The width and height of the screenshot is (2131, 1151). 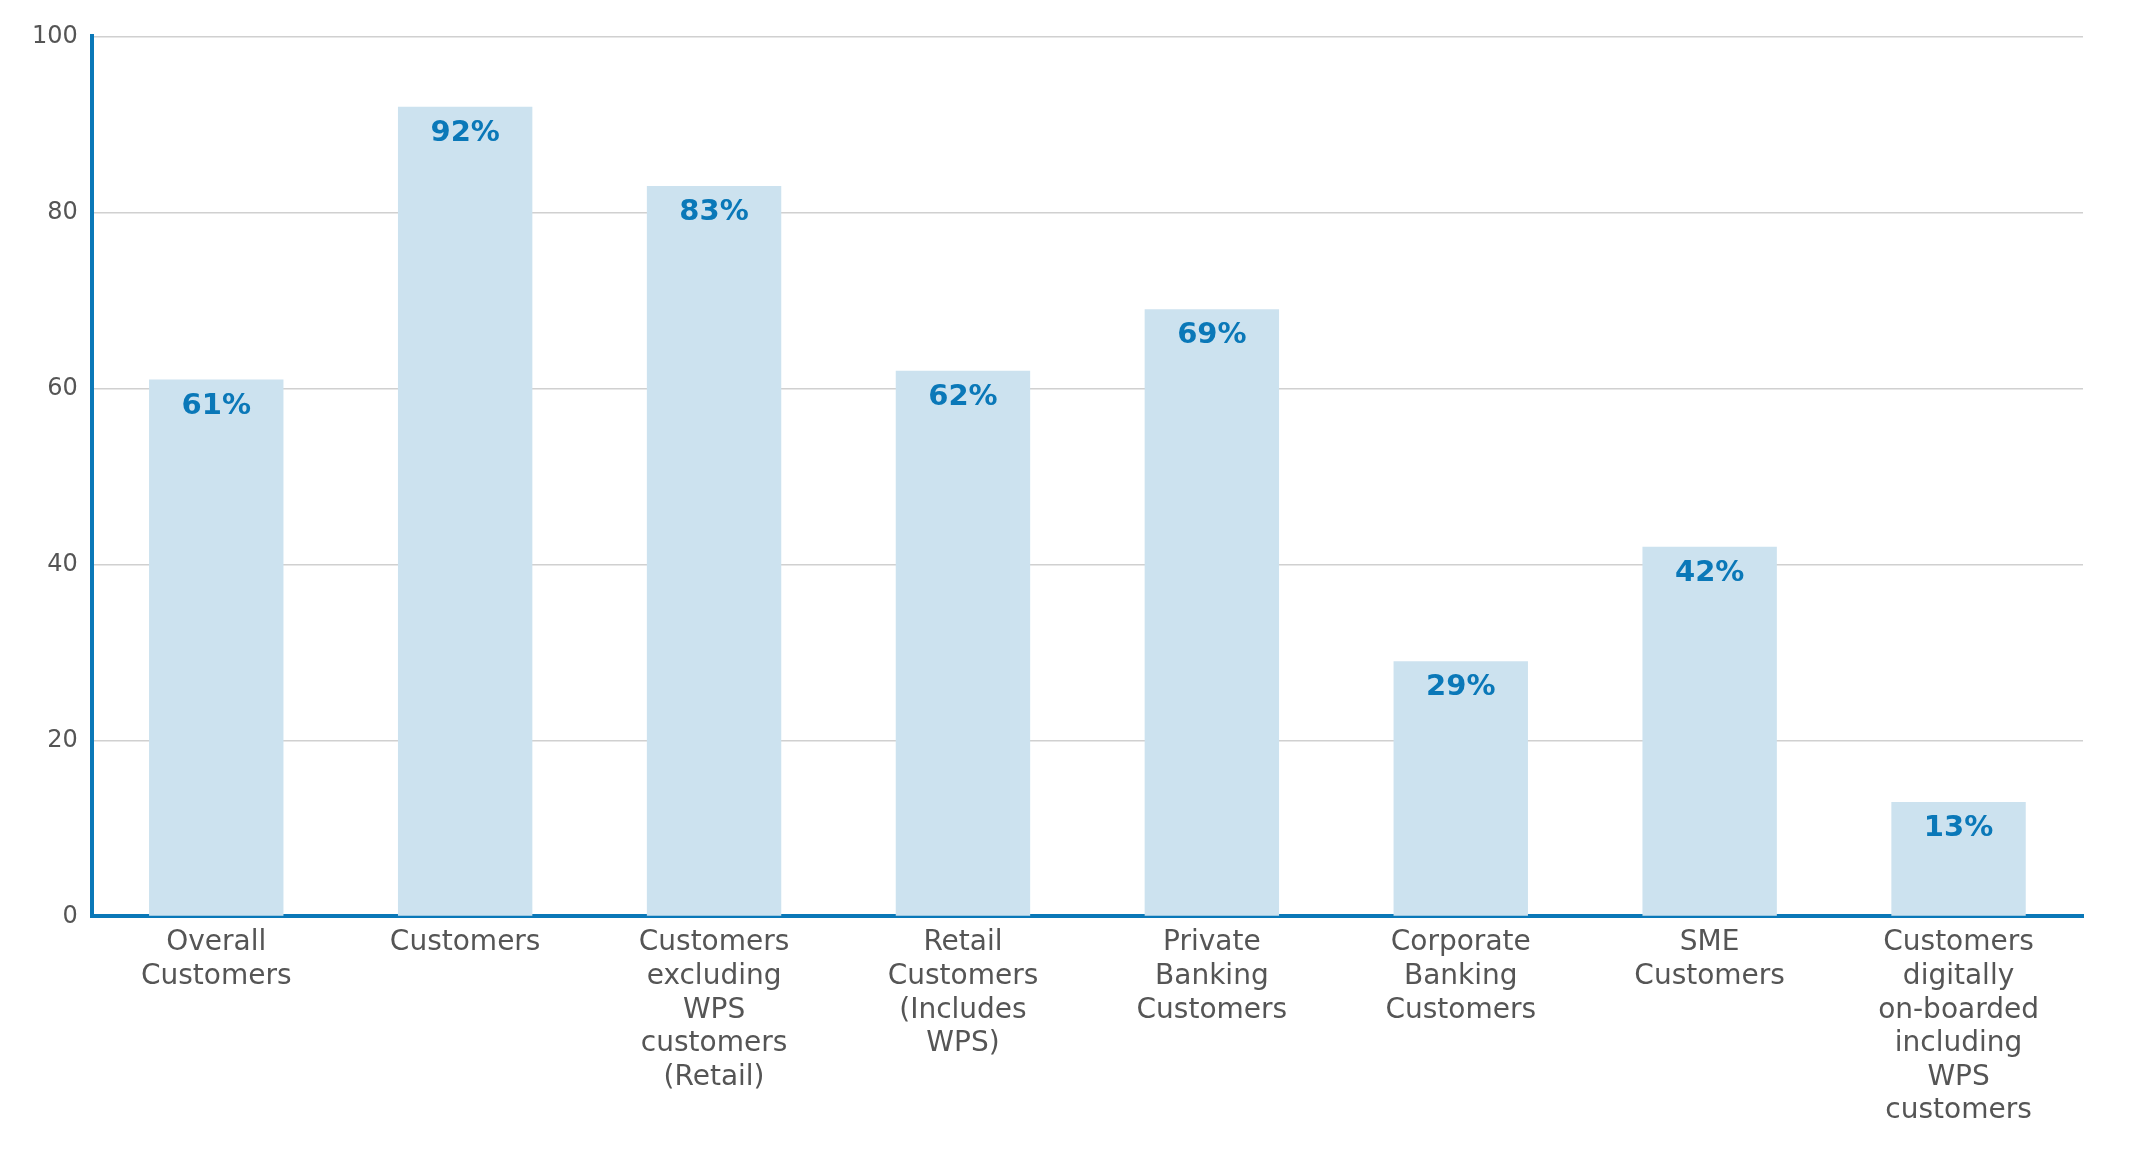 I want to click on x-tick-label: SME Customers, so click(x=1709, y=958).